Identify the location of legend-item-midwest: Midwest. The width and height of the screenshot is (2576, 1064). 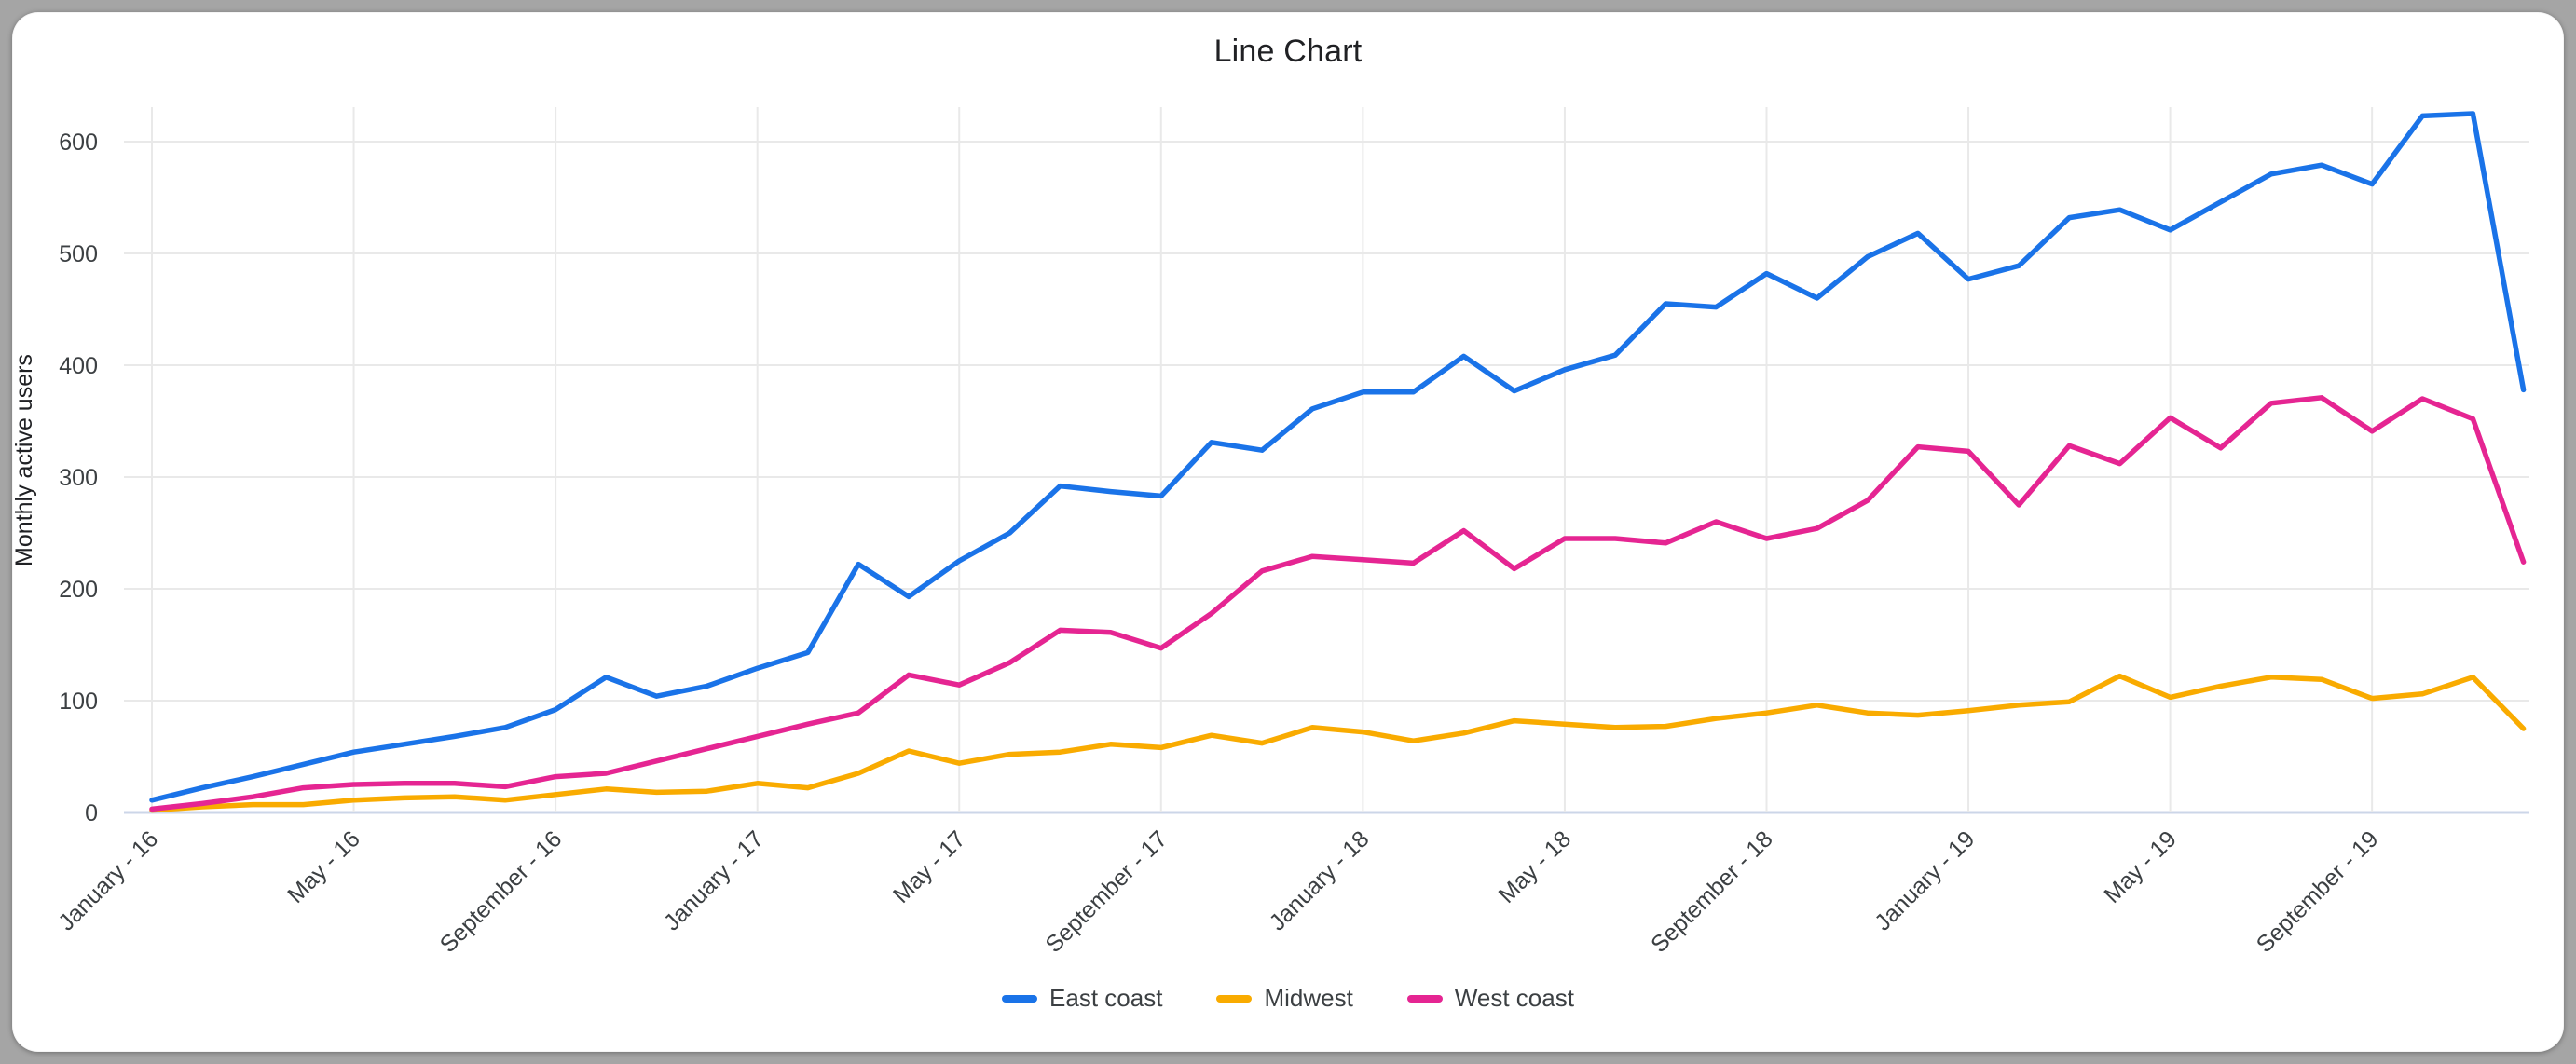
(1284, 998).